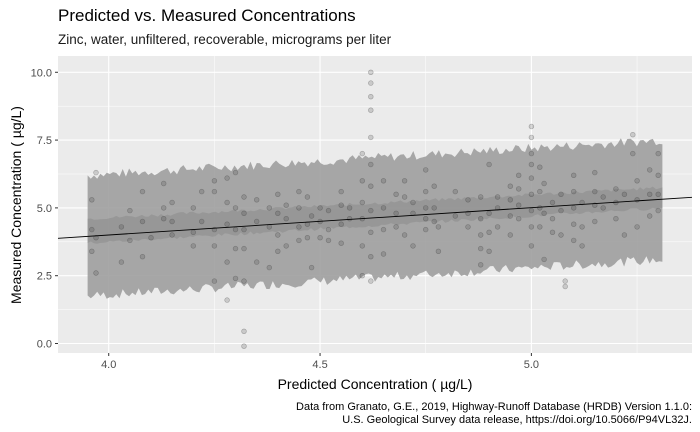 Image resolution: width=700 pixels, height=432 pixels. I want to click on y-tick-label: 2.5, so click(44, 277).